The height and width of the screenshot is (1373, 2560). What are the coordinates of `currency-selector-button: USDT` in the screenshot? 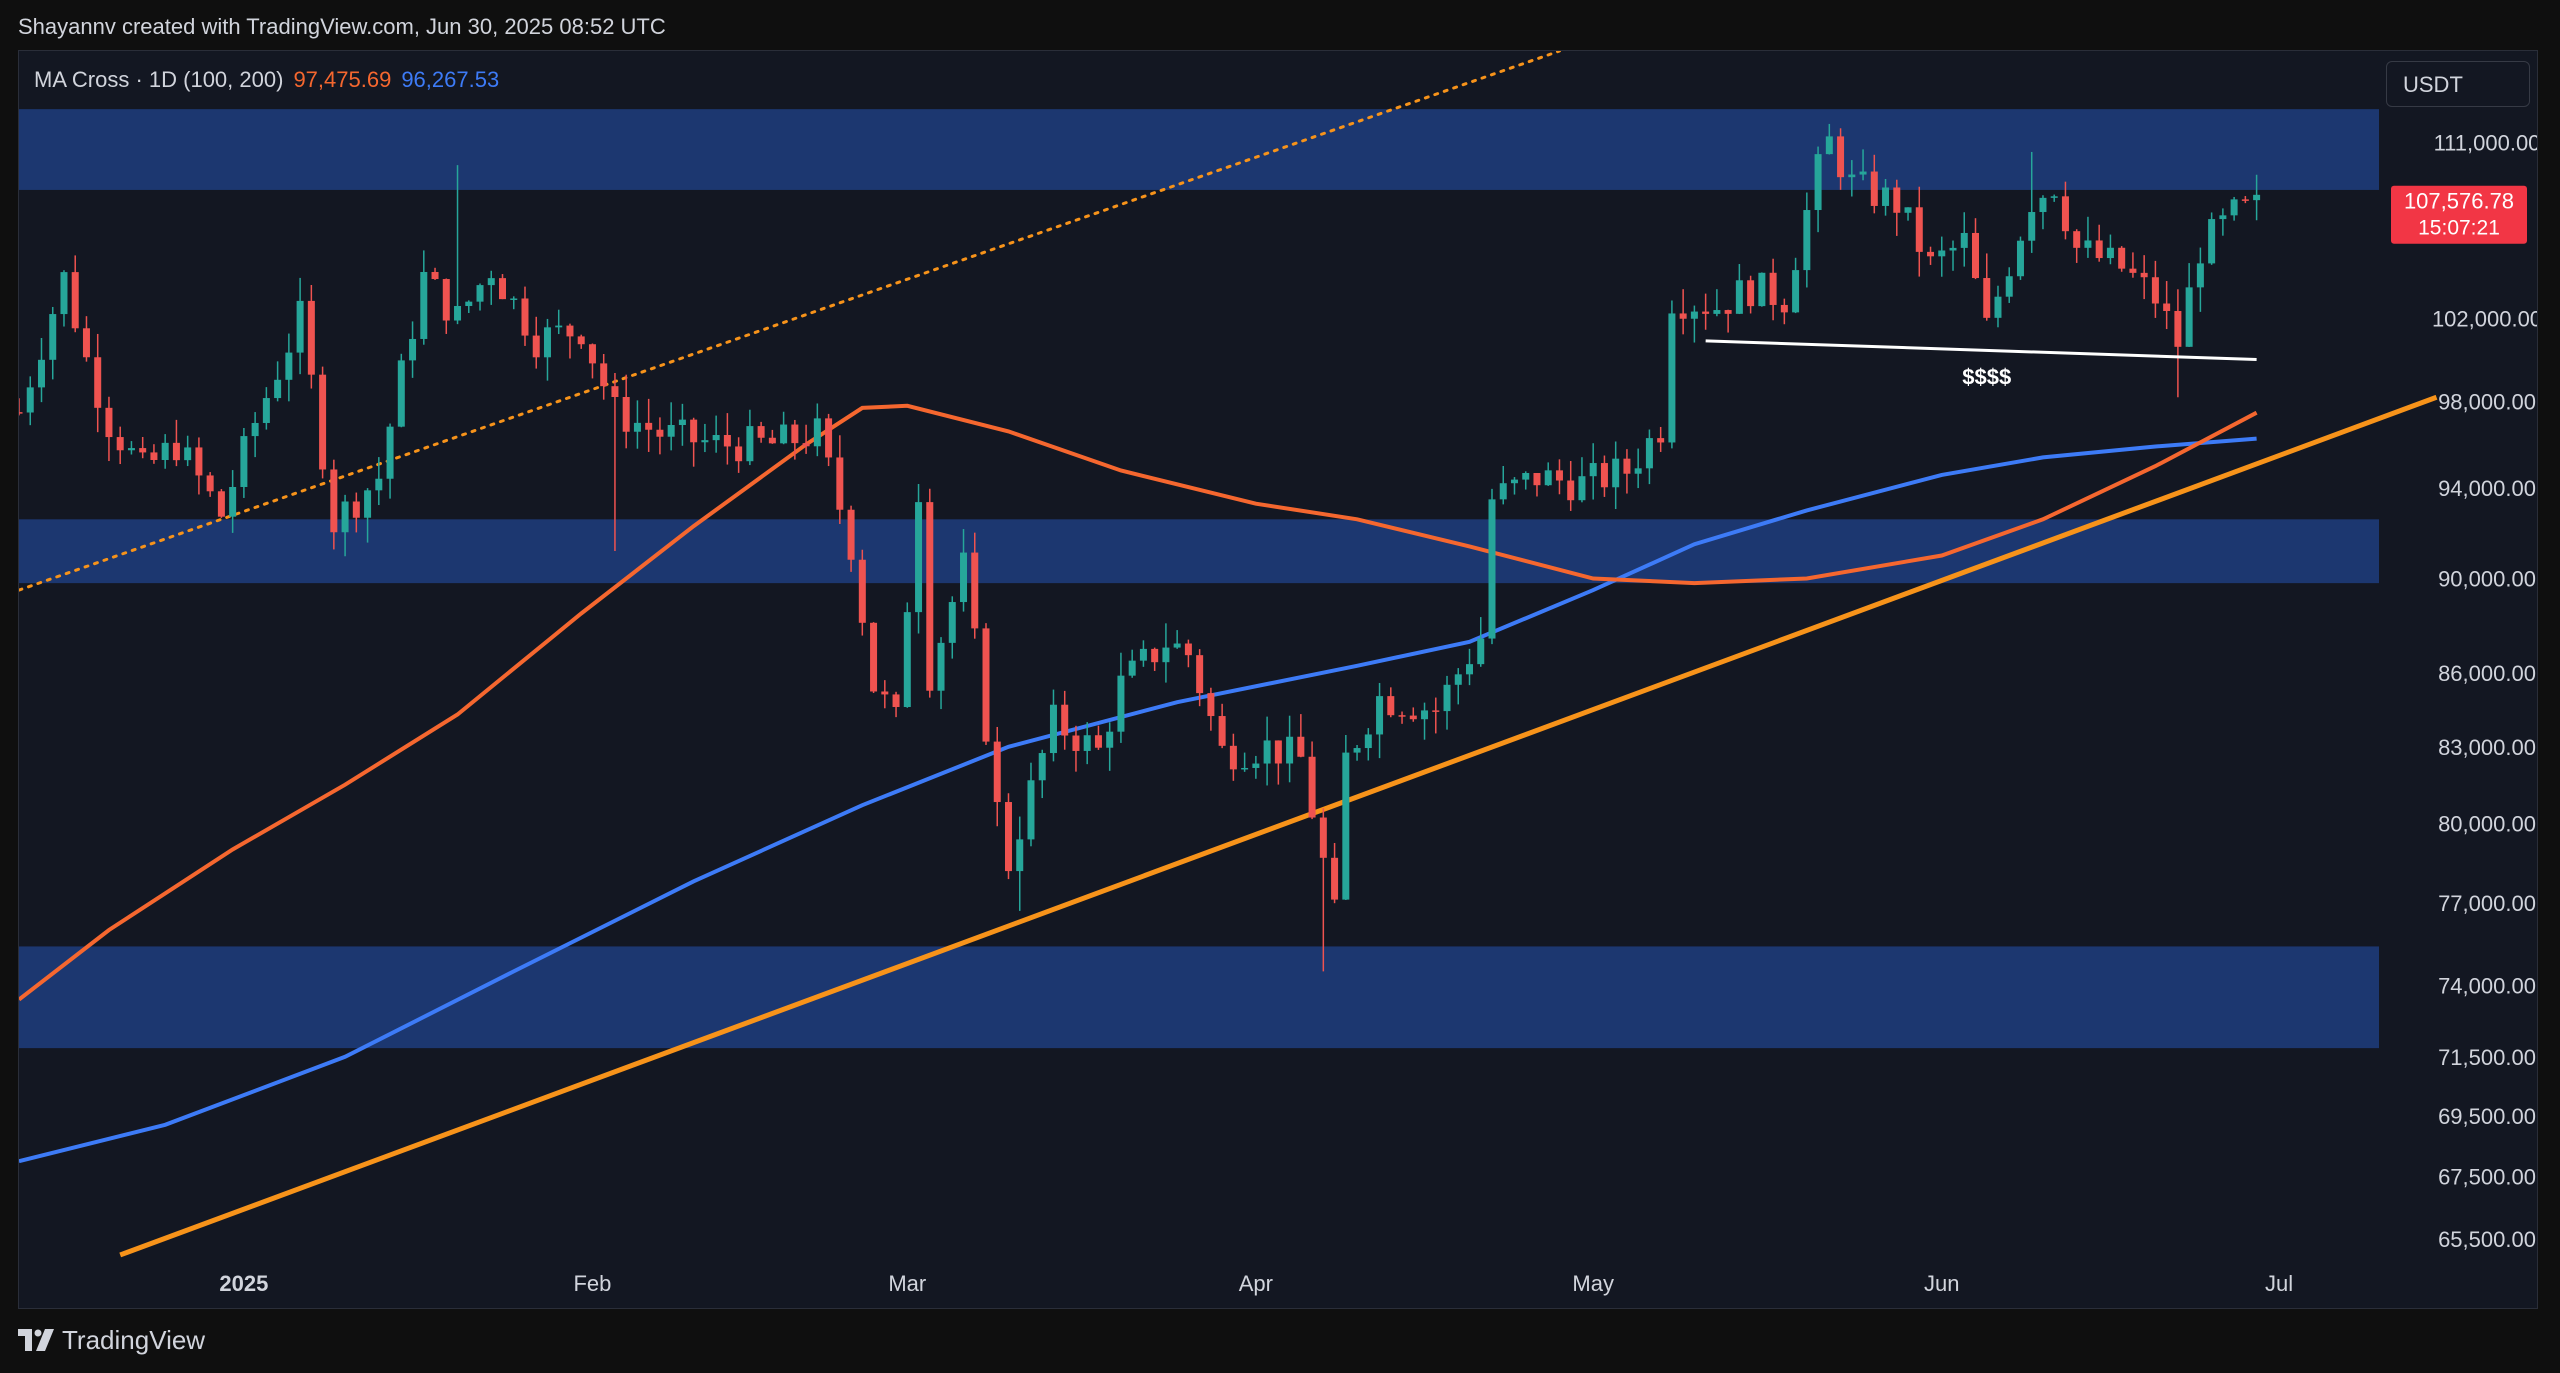 It's located at (2458, 84).